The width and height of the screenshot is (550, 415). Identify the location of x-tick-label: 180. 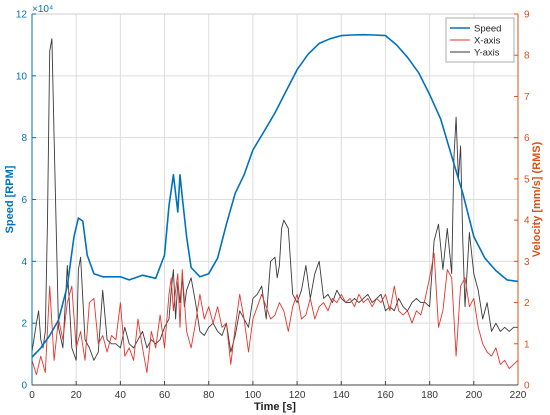
(429, 395).